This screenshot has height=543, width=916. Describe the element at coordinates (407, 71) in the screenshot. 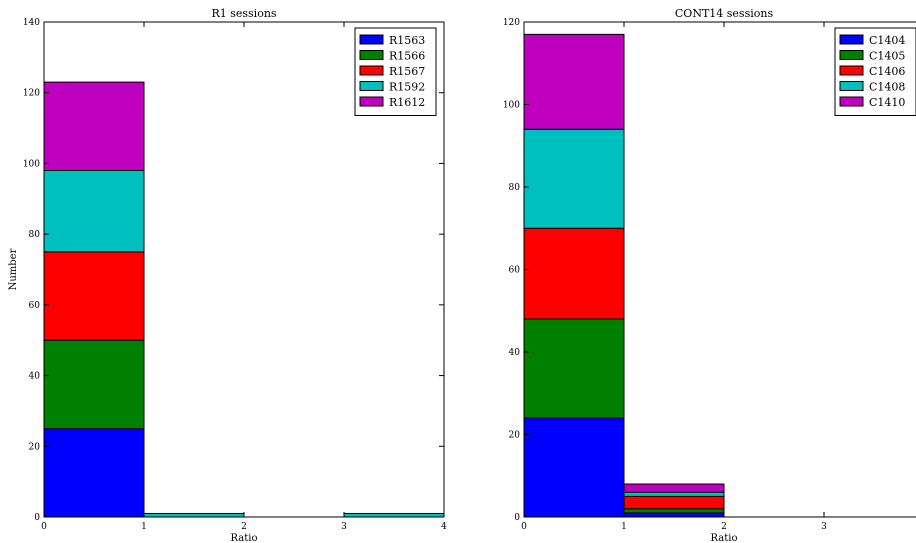

I see `legend-label: R1567` at that location.